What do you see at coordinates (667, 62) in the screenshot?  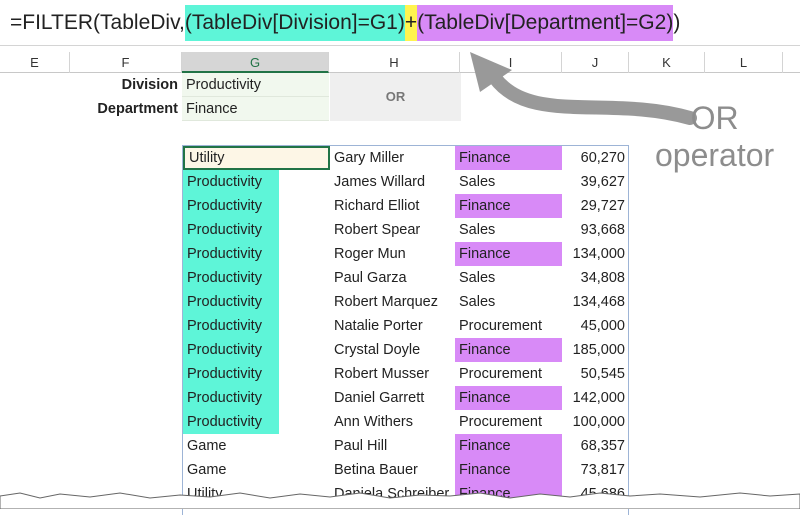 I see `column-header-K: K` at bounding box center [667, 62].